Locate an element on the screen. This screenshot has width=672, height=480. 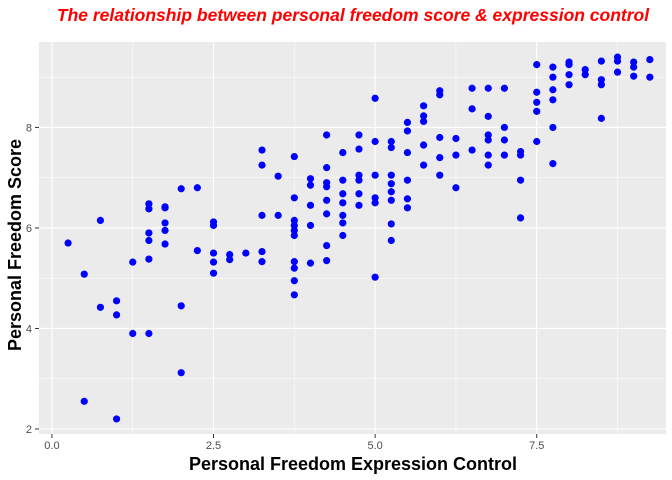
x-tick-label: 0.0 is located at coordinates (51, 446).